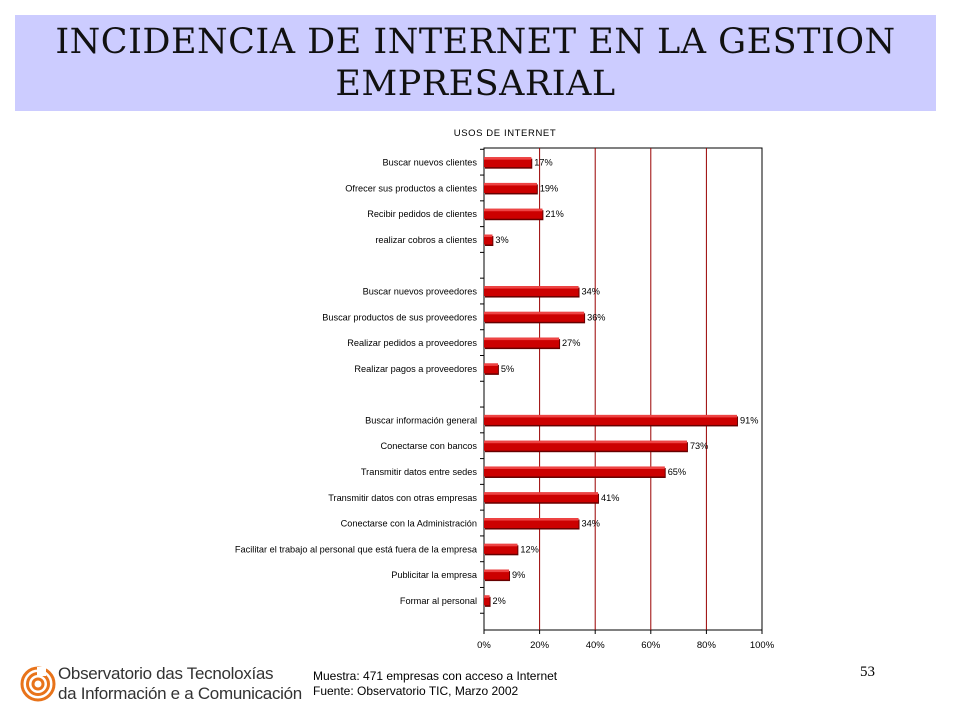  I want to click on data-label: 5%, so click(507, 369).